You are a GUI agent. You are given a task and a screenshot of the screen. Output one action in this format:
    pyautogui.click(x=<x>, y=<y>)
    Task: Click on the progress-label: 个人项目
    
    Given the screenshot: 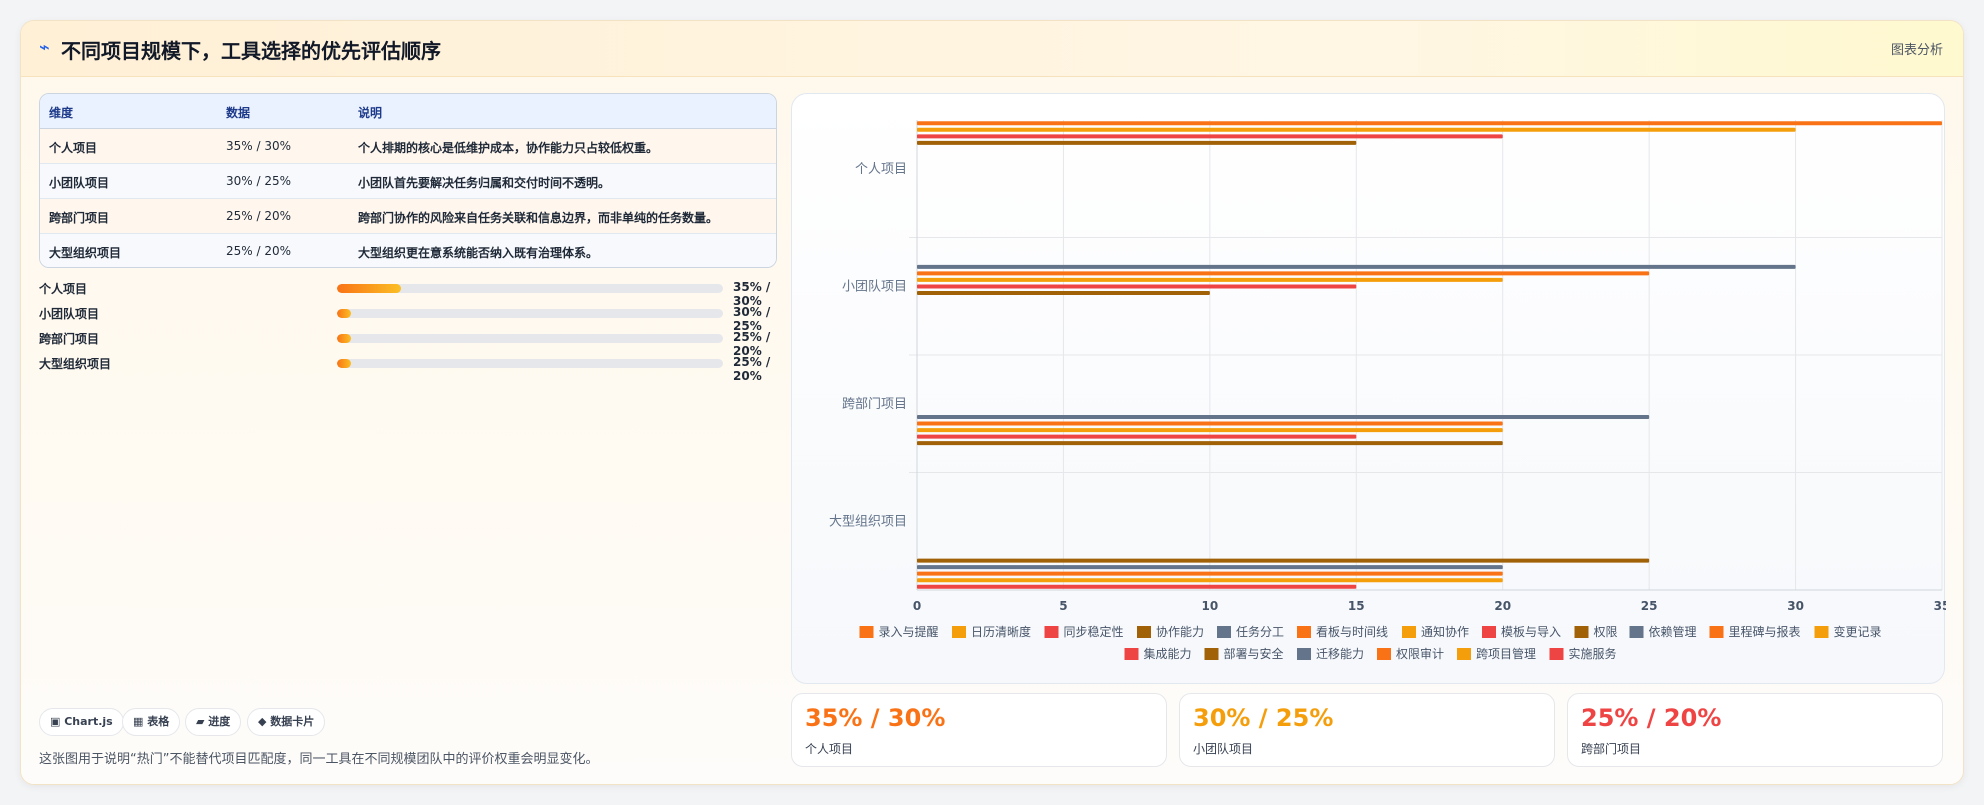 What is the action you would take?
    pyautogui.click(x=63, y=289)
    